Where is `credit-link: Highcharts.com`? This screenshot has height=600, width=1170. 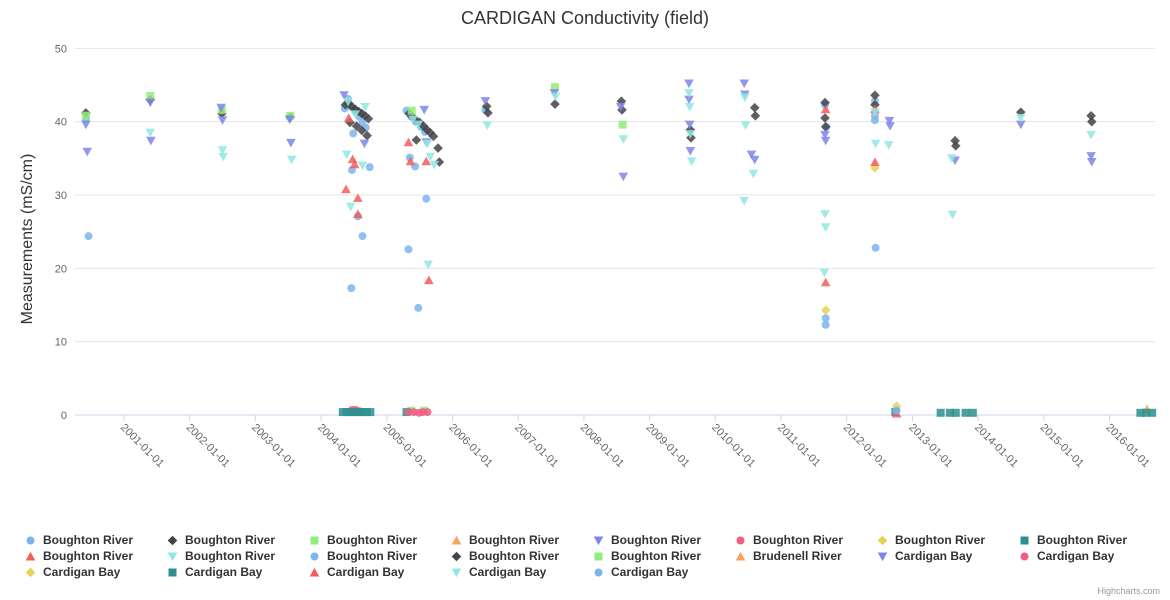 credit-link: Highcharts.com is located at coordinates (1128, 591).